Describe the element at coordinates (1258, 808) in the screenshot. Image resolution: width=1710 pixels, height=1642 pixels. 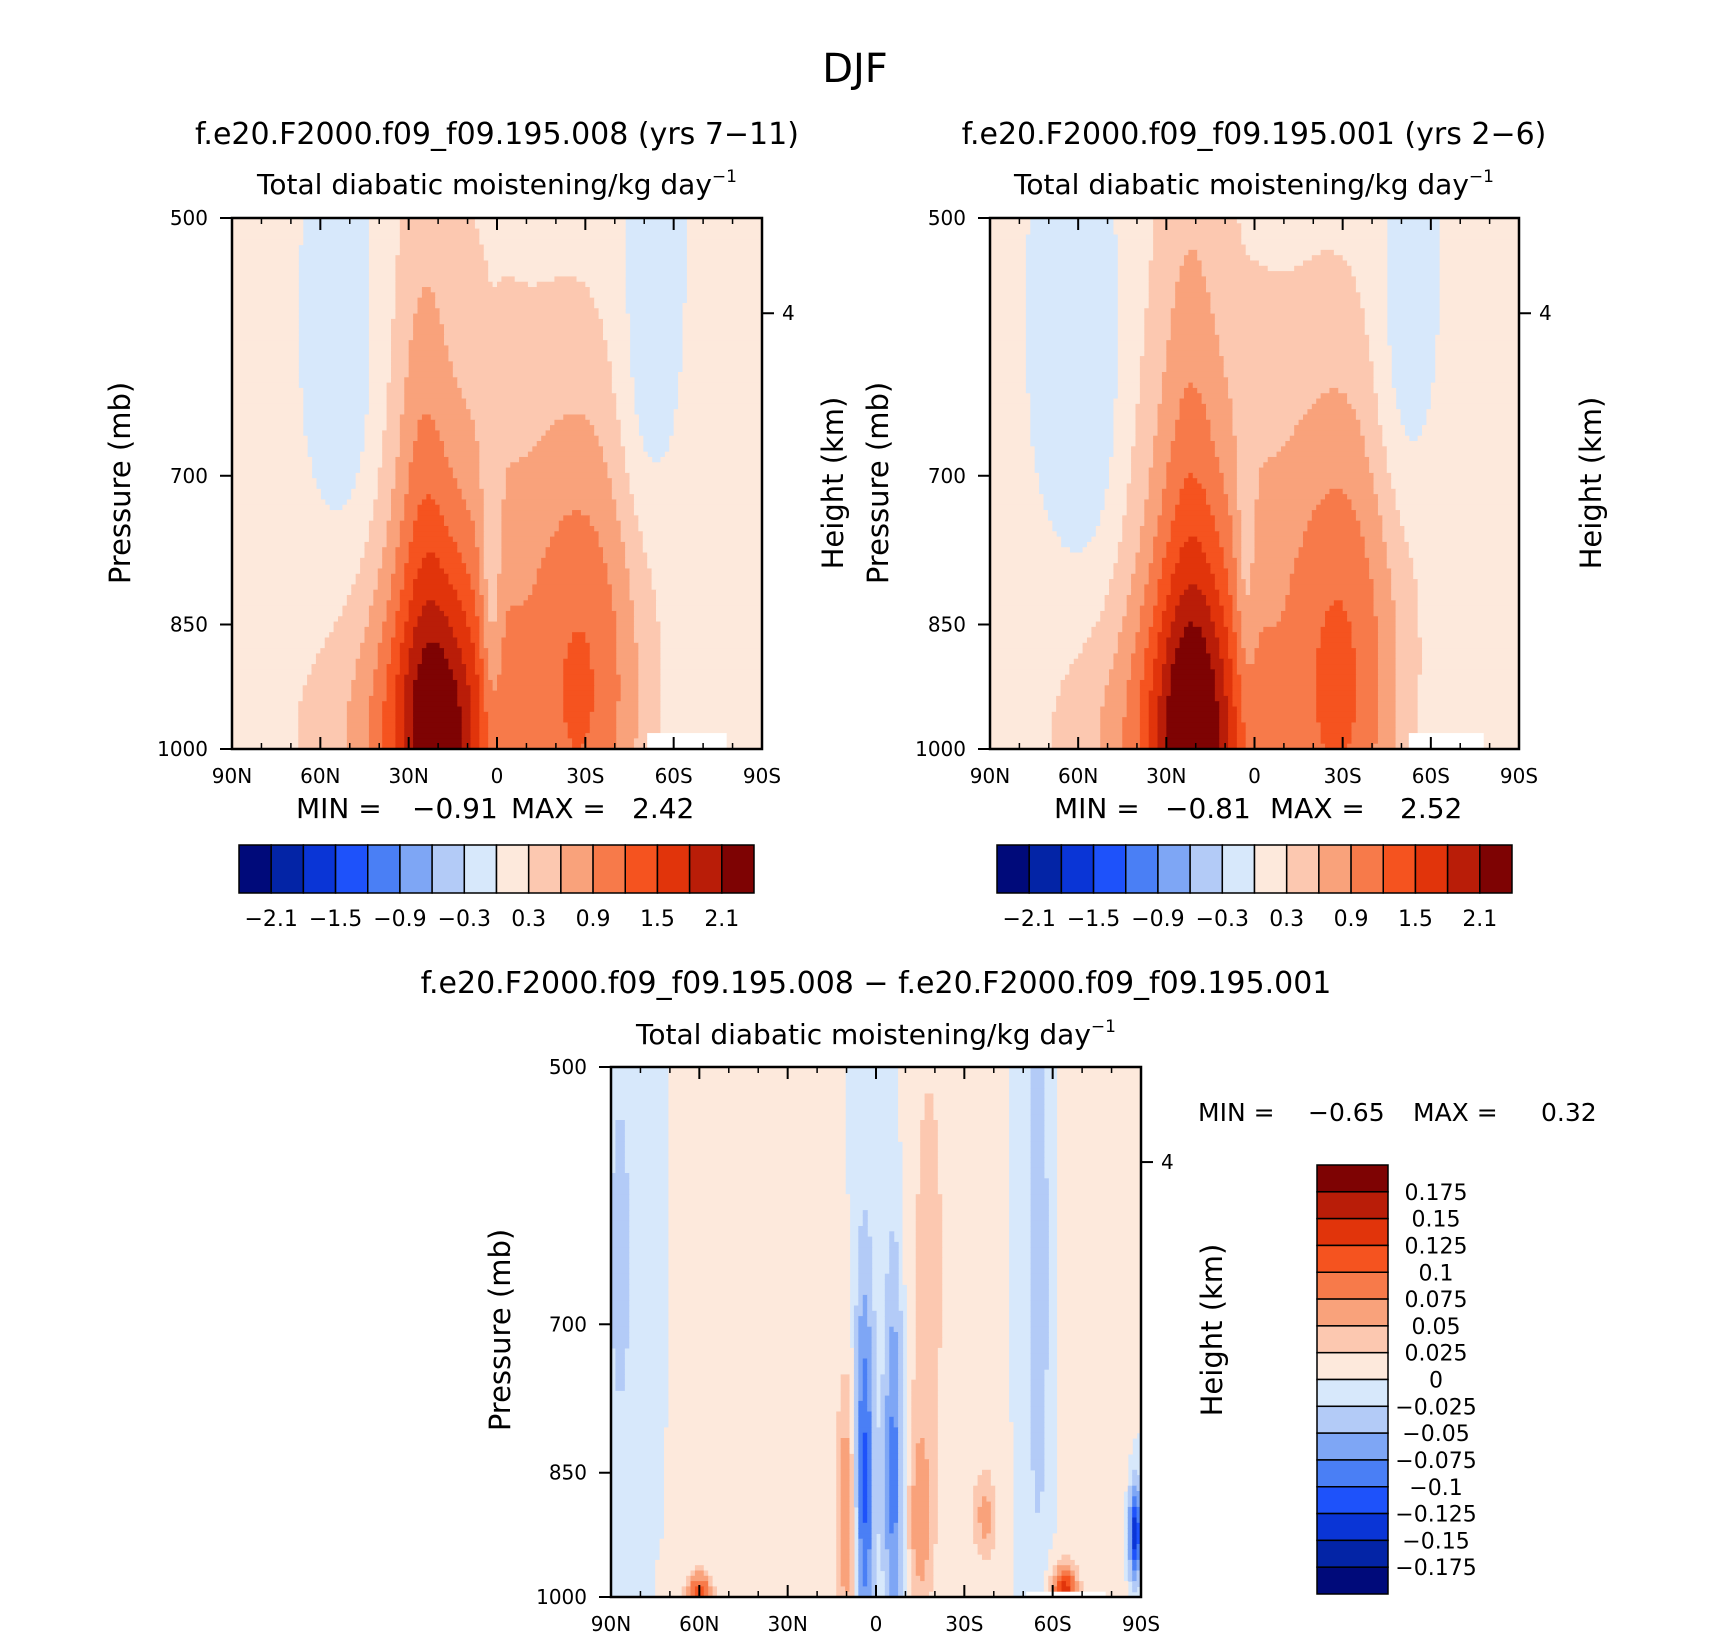
I see `panel-right-stats: MIN = −0.81 MAX = 2.52` at that location.